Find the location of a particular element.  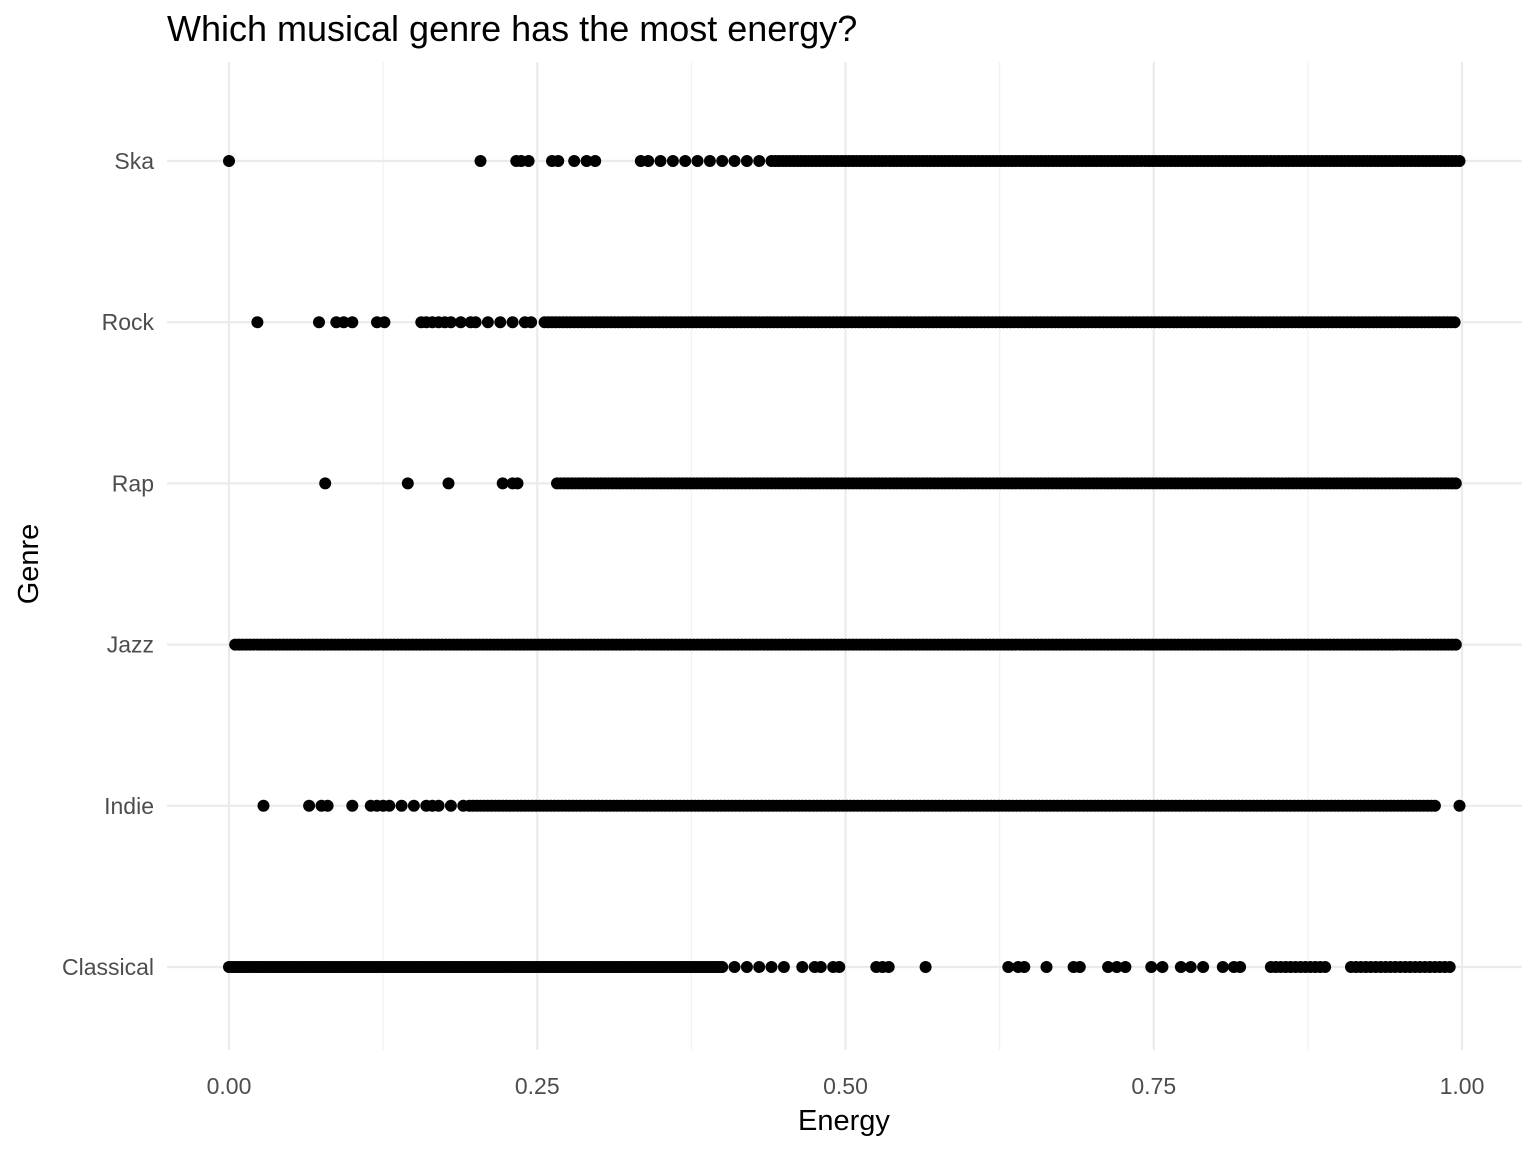

series-ska is located at coordinates (844, 161).